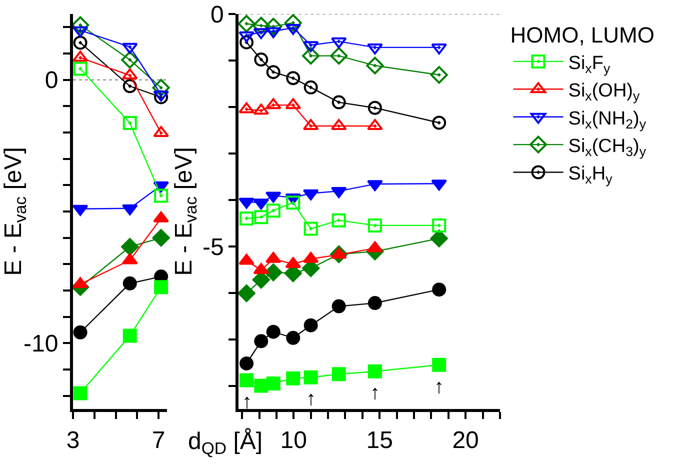 The height and width of the screenshot is (467, 689). Describe the element at coordinates (465, 440) in the screenshot. I see `x-tick-label: 20` at that location.